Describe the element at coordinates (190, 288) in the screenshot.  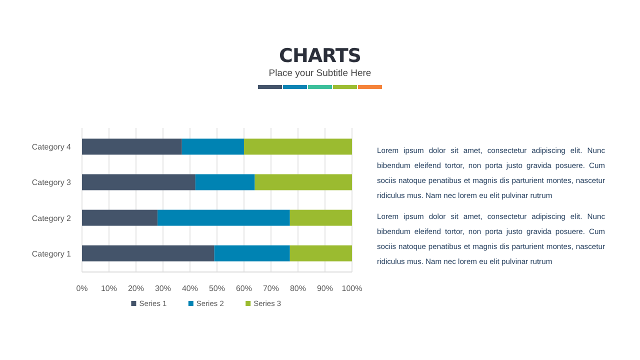
I see `x-tick-label: 40%` at that location.